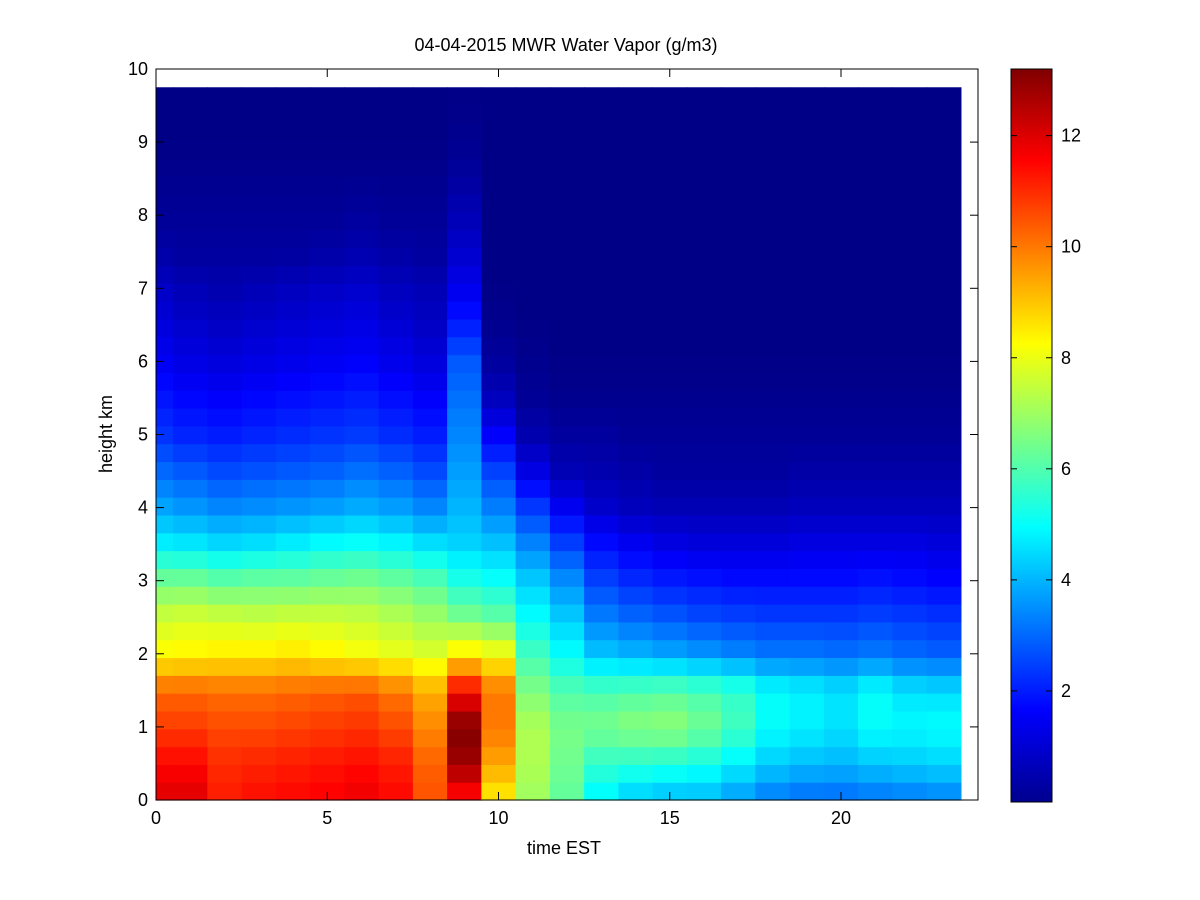 The width and height of the screenshot is (1200, 900). I want to click on y-tick-label: 10, so click(138, 69).